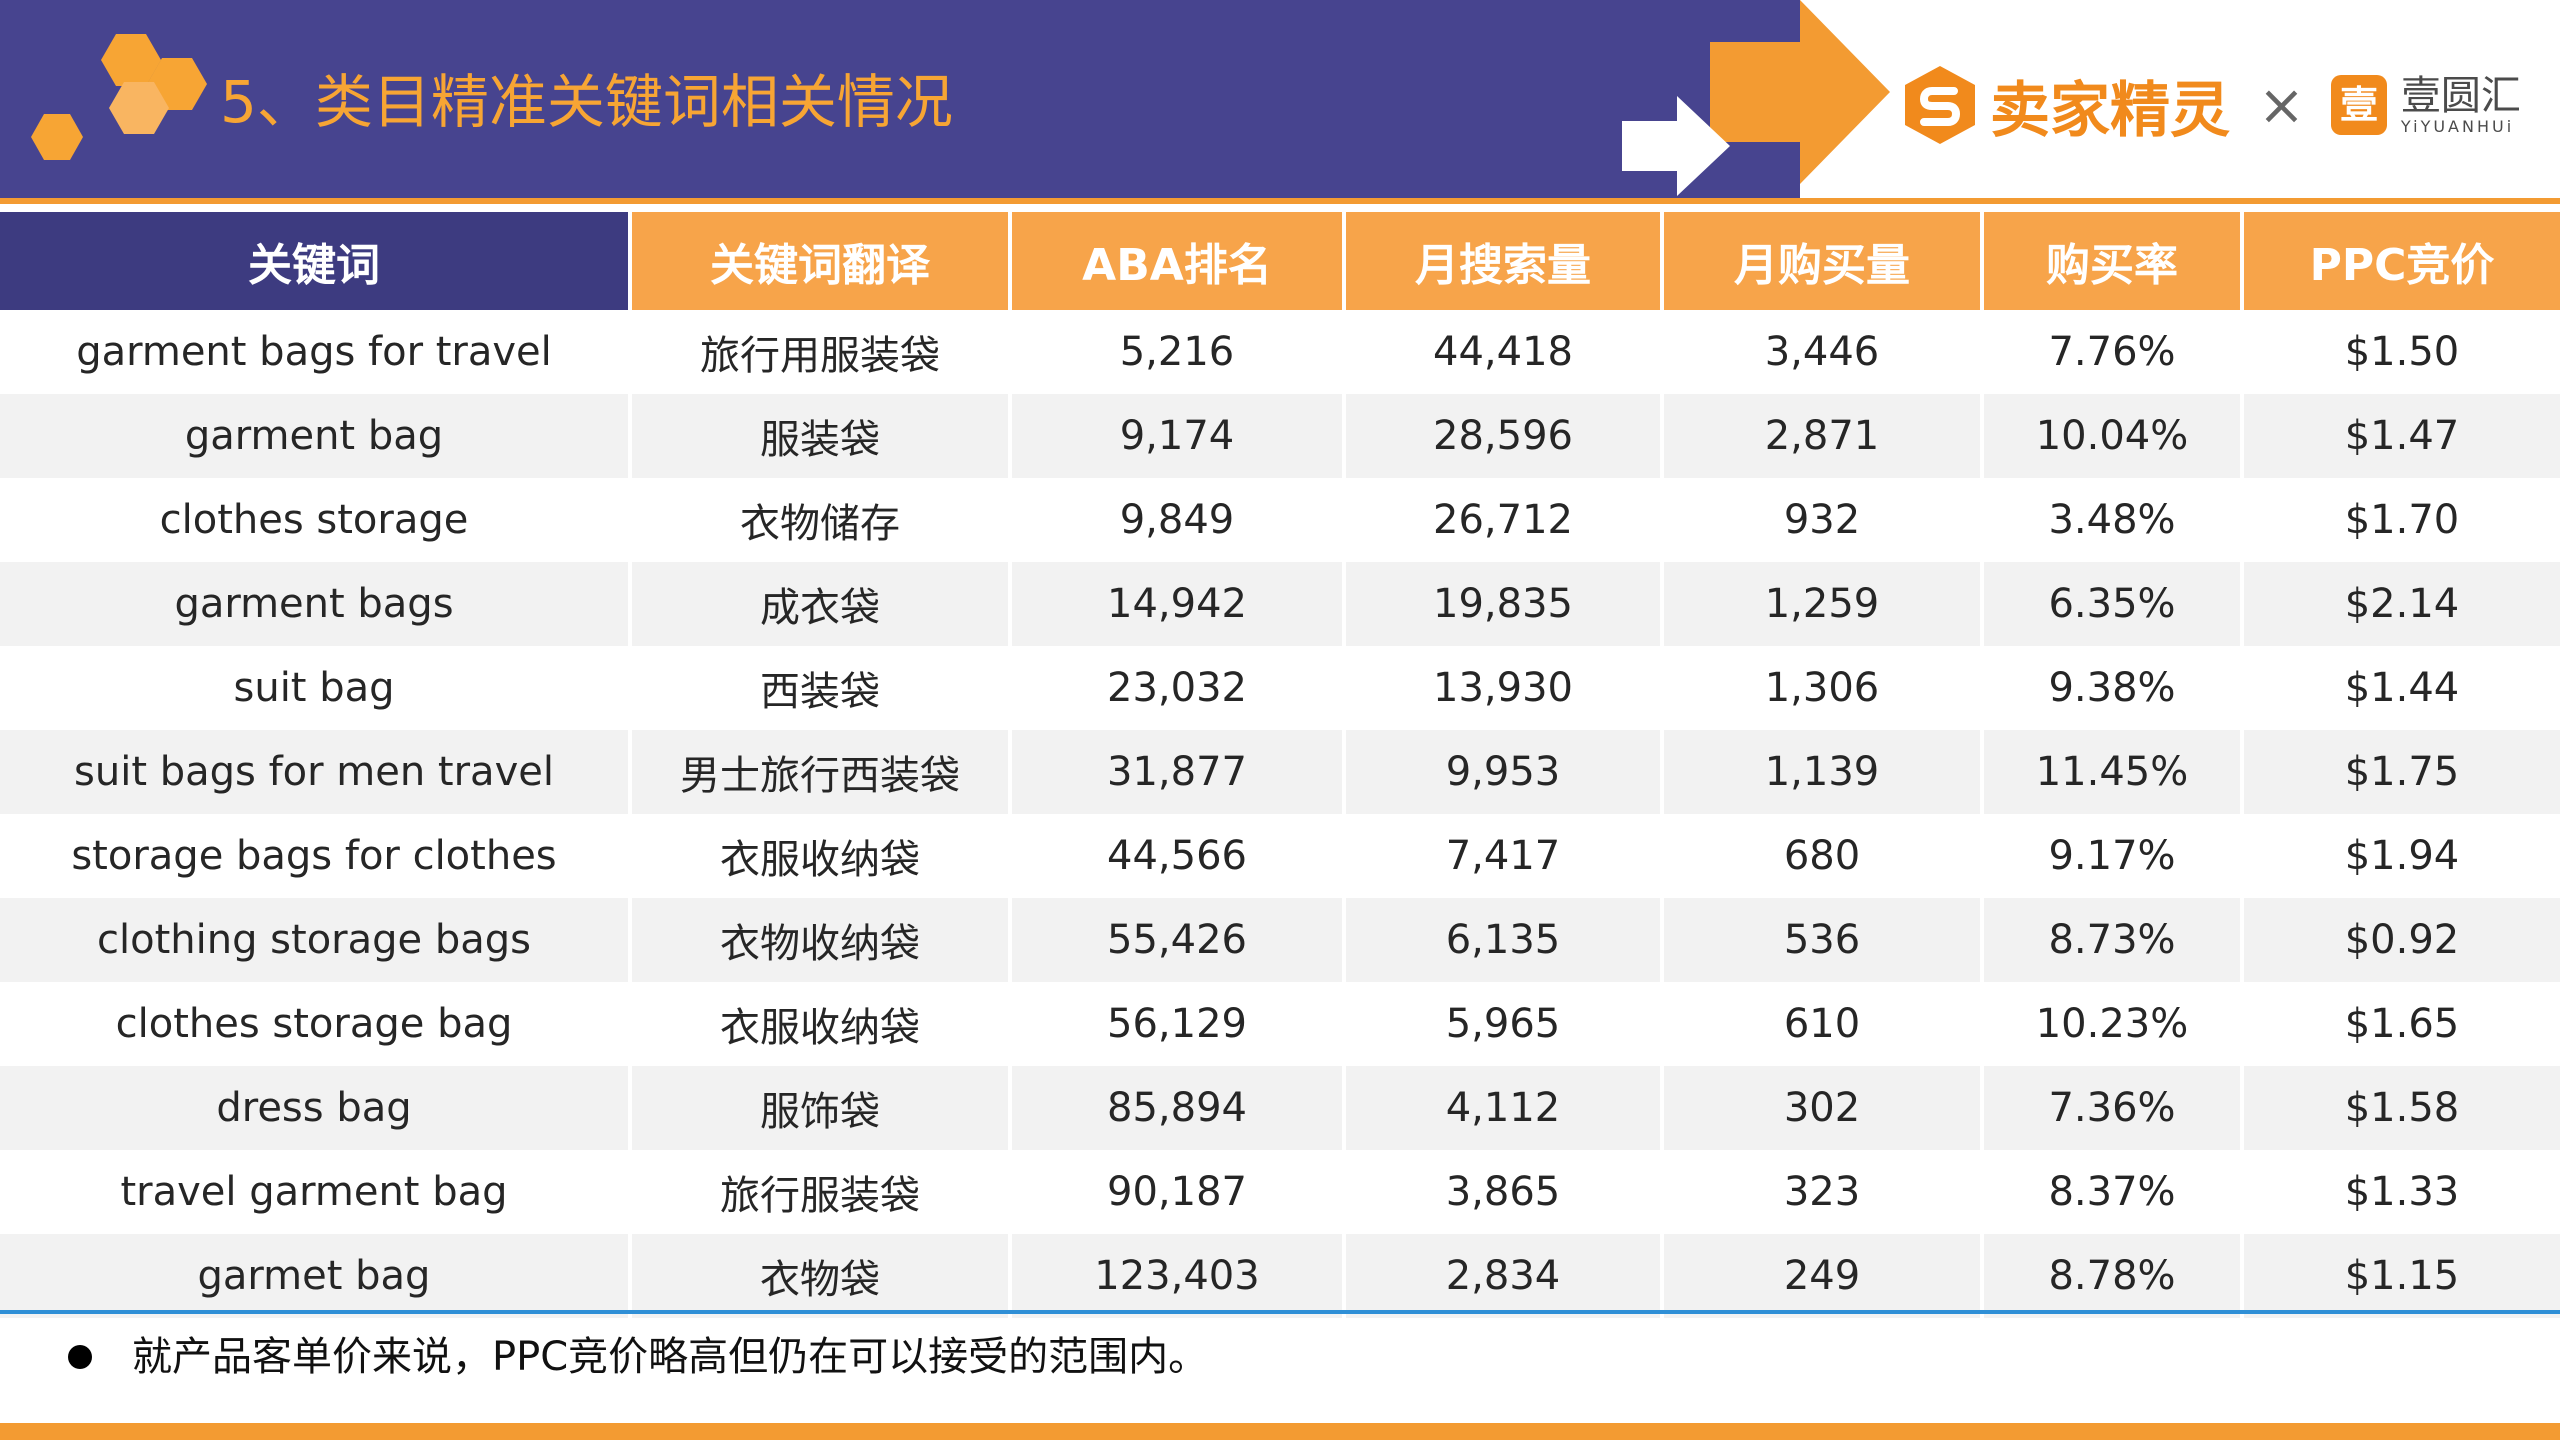  I want to click on cell-ppc-bid: $1.75, so click(2400, 772).